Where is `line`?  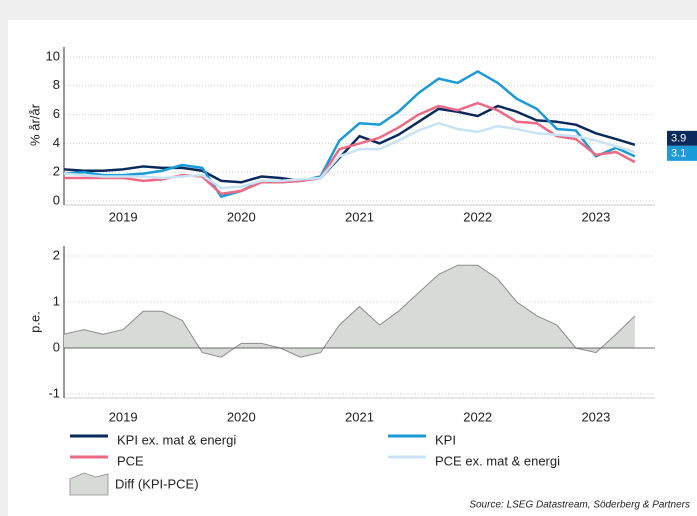 line is located at coordinates (349, 155).